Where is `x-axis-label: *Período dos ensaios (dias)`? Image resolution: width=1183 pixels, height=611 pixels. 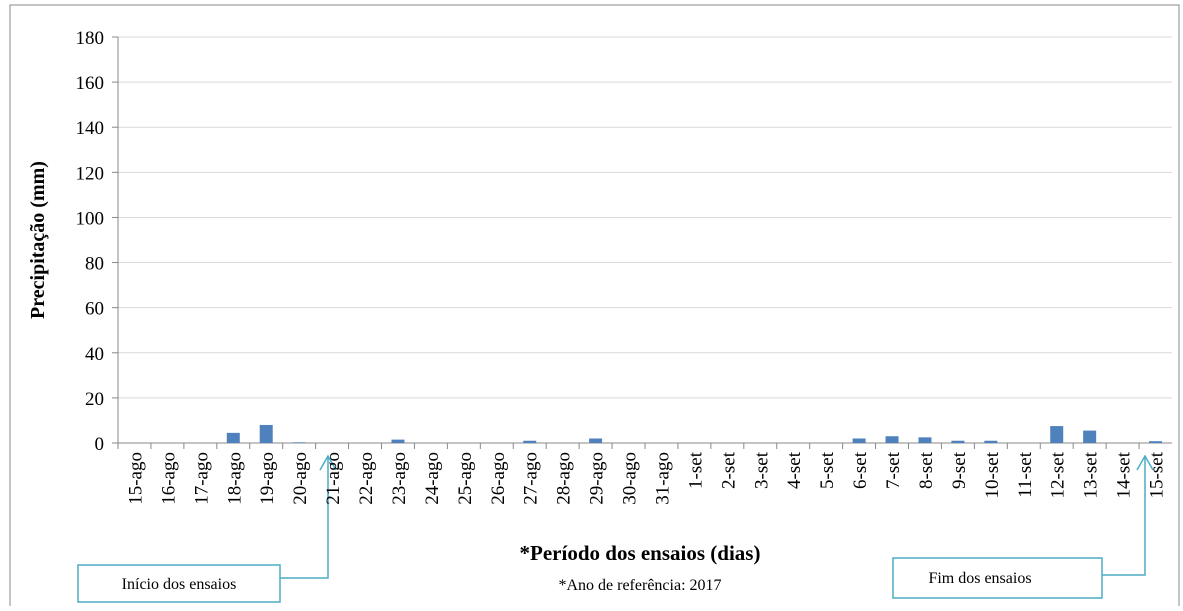
x-axis-label: *Período dos ensaios (dias) is located at coordinates (640, 553).